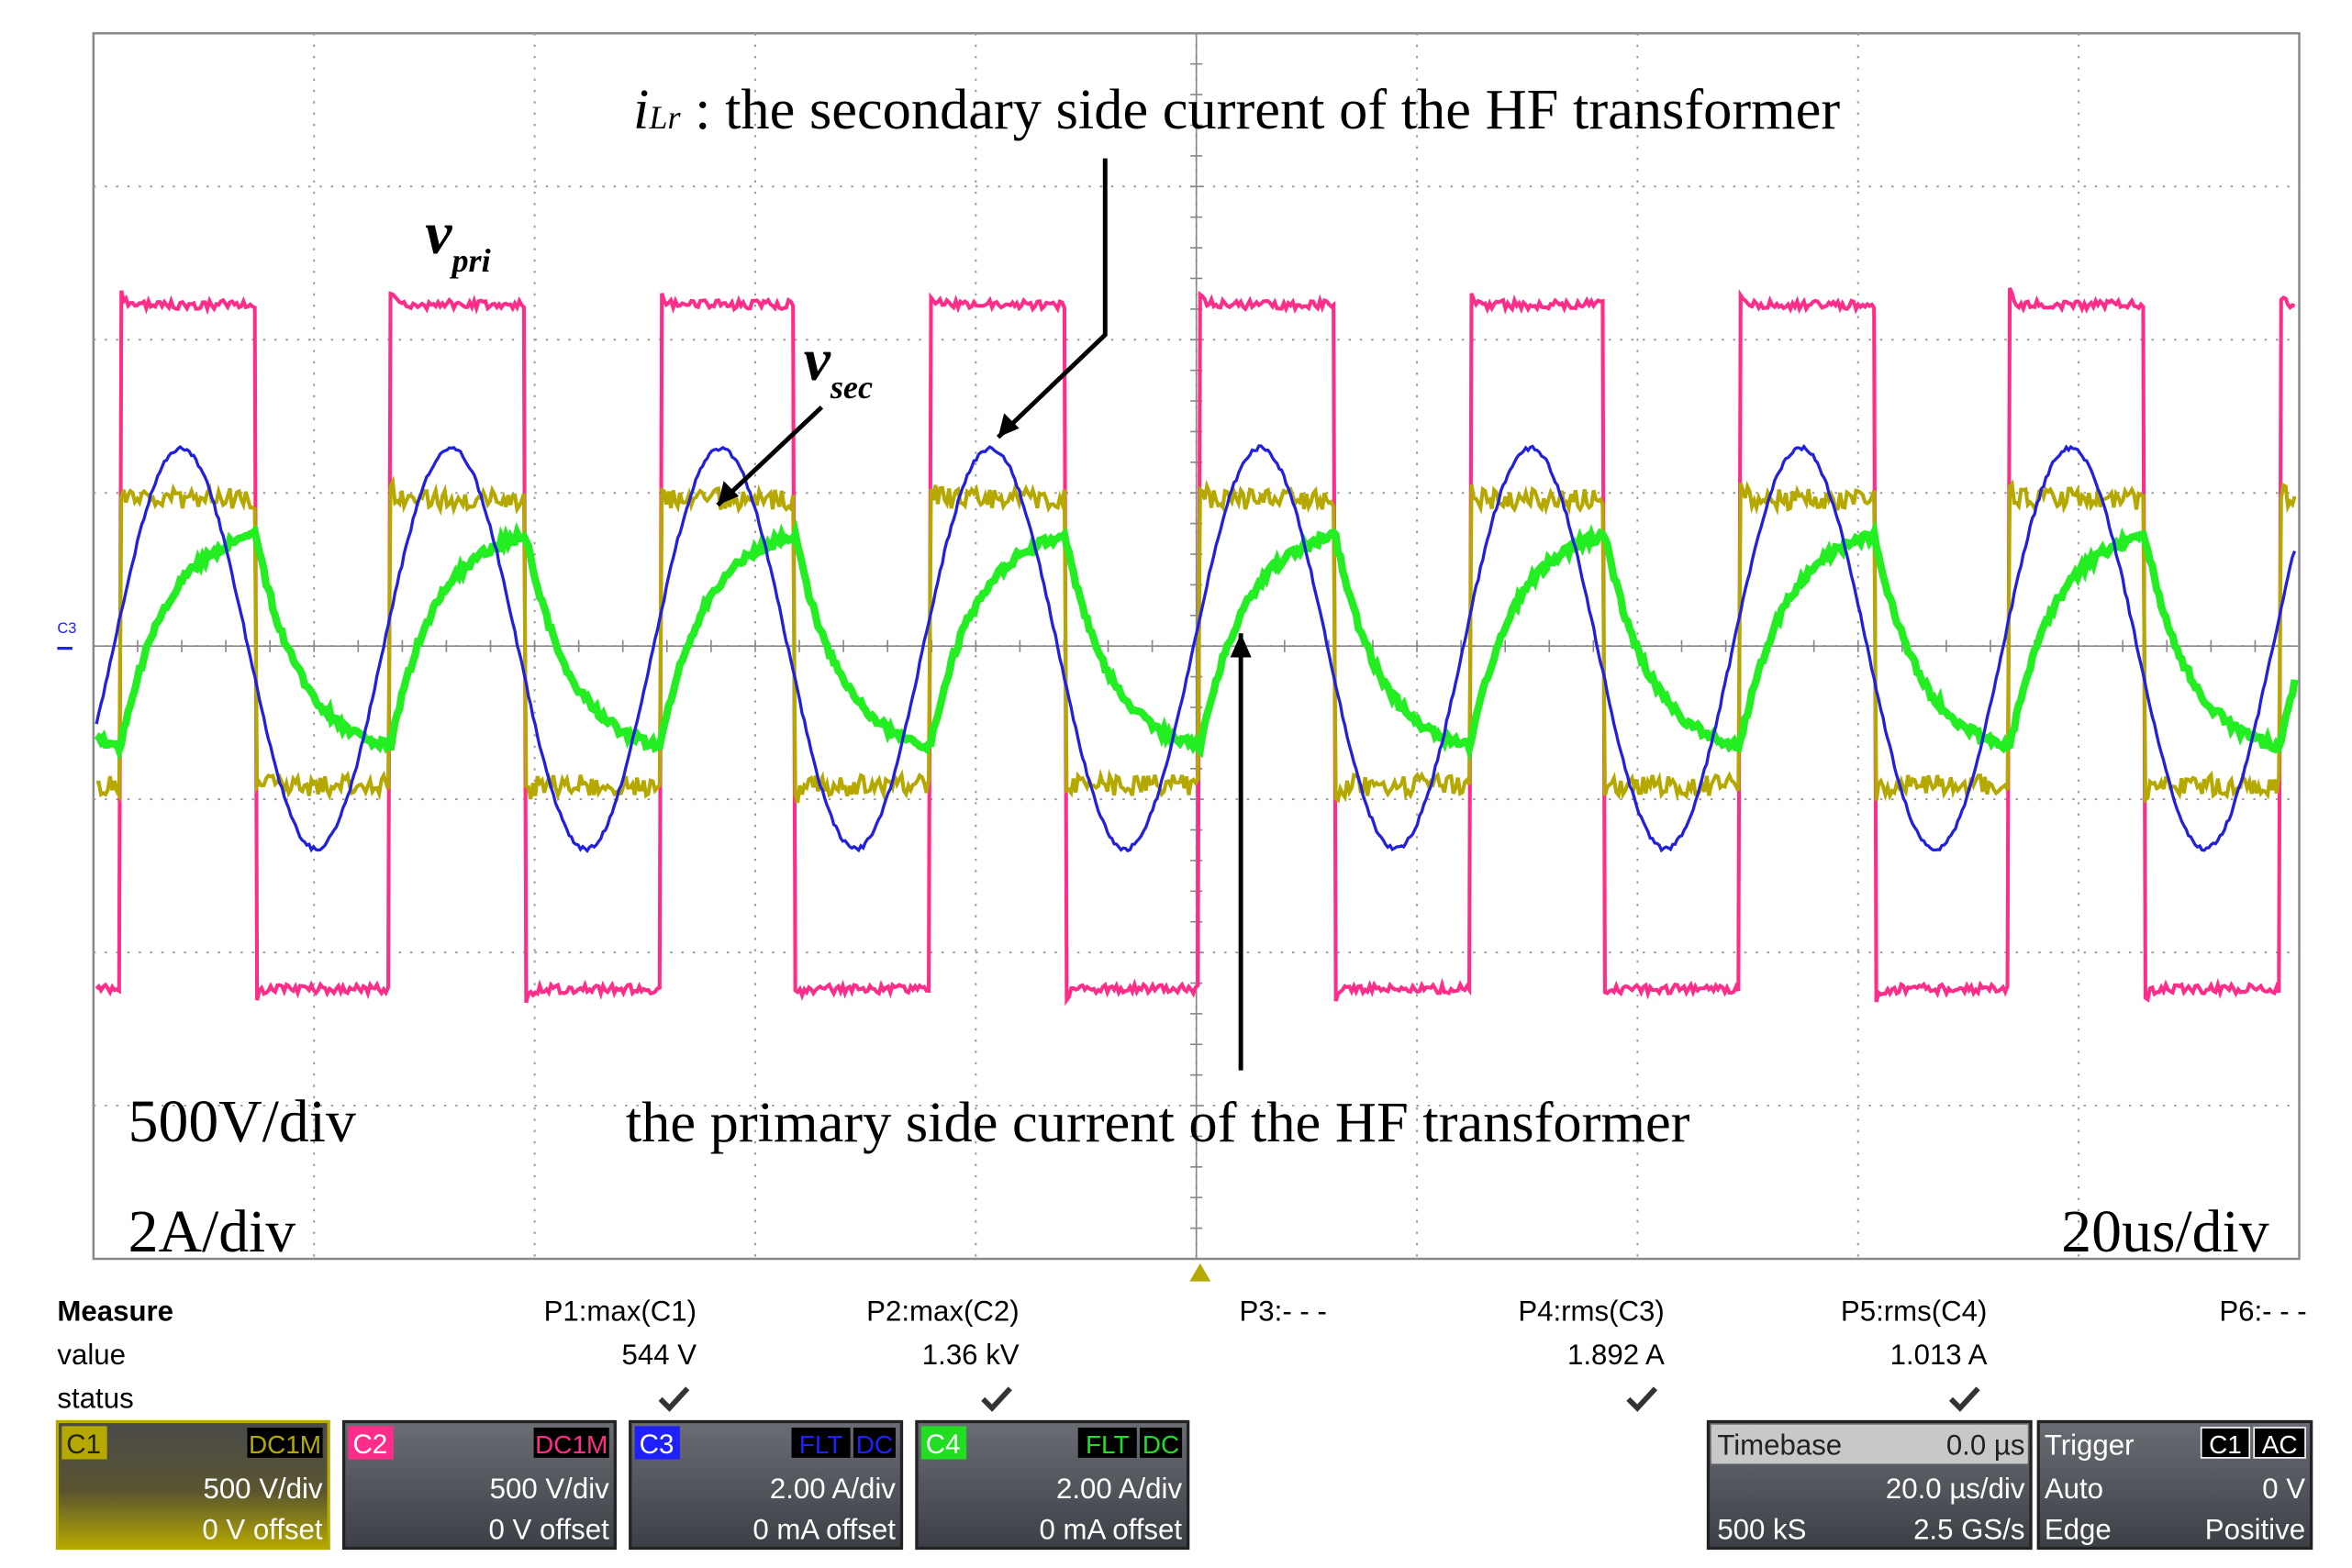  What do you see at coordinates (852, 388) in the screenshot?
I see `subscript: sec` at bounding box center [852, 388].